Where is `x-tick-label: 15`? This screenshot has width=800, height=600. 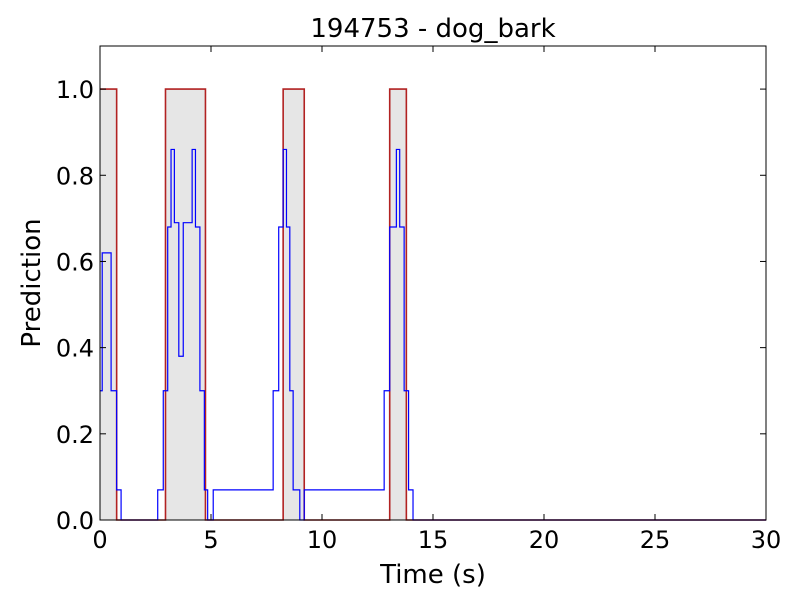 x-tick-label: 15 is located at coordinates (433, 540).